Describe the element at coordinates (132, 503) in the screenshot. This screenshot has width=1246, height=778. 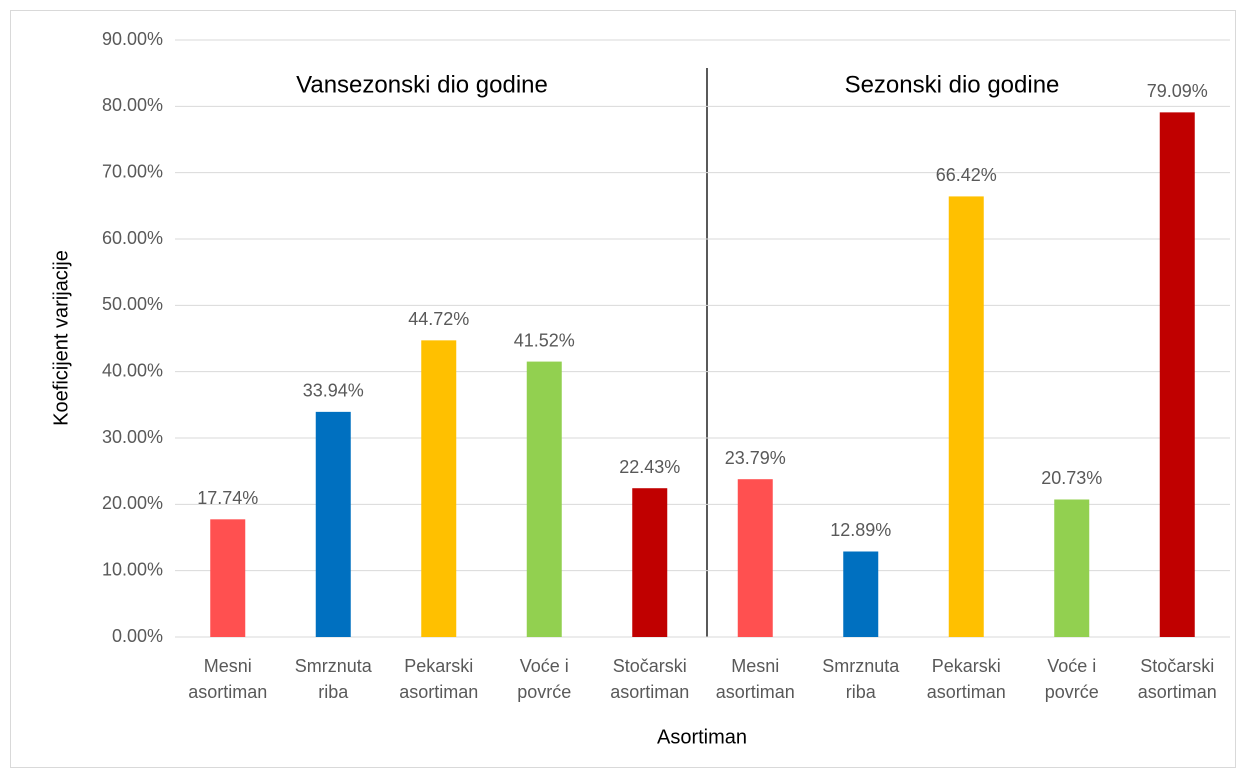
I see `y-tick-label: 20.00%` at that location.